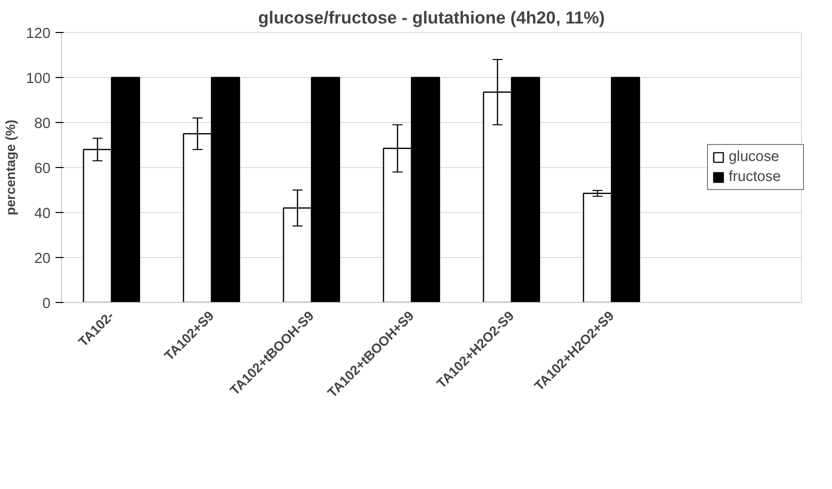 Image resolution: width=832 pixels, height=489 pixels. What do you see at coordinates (42, 214) in the screenshot?
I see `y-tick-label: 40` at bounding box center [42, 214].